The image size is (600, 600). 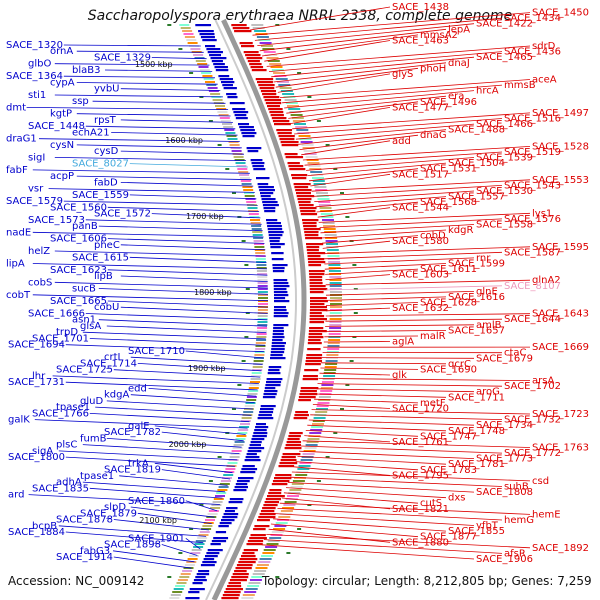 What do you see at coordinates (154, 64) in the screenshot?
I see `scale-label-0: 1500 kbp` at bounding box center [154, 64].